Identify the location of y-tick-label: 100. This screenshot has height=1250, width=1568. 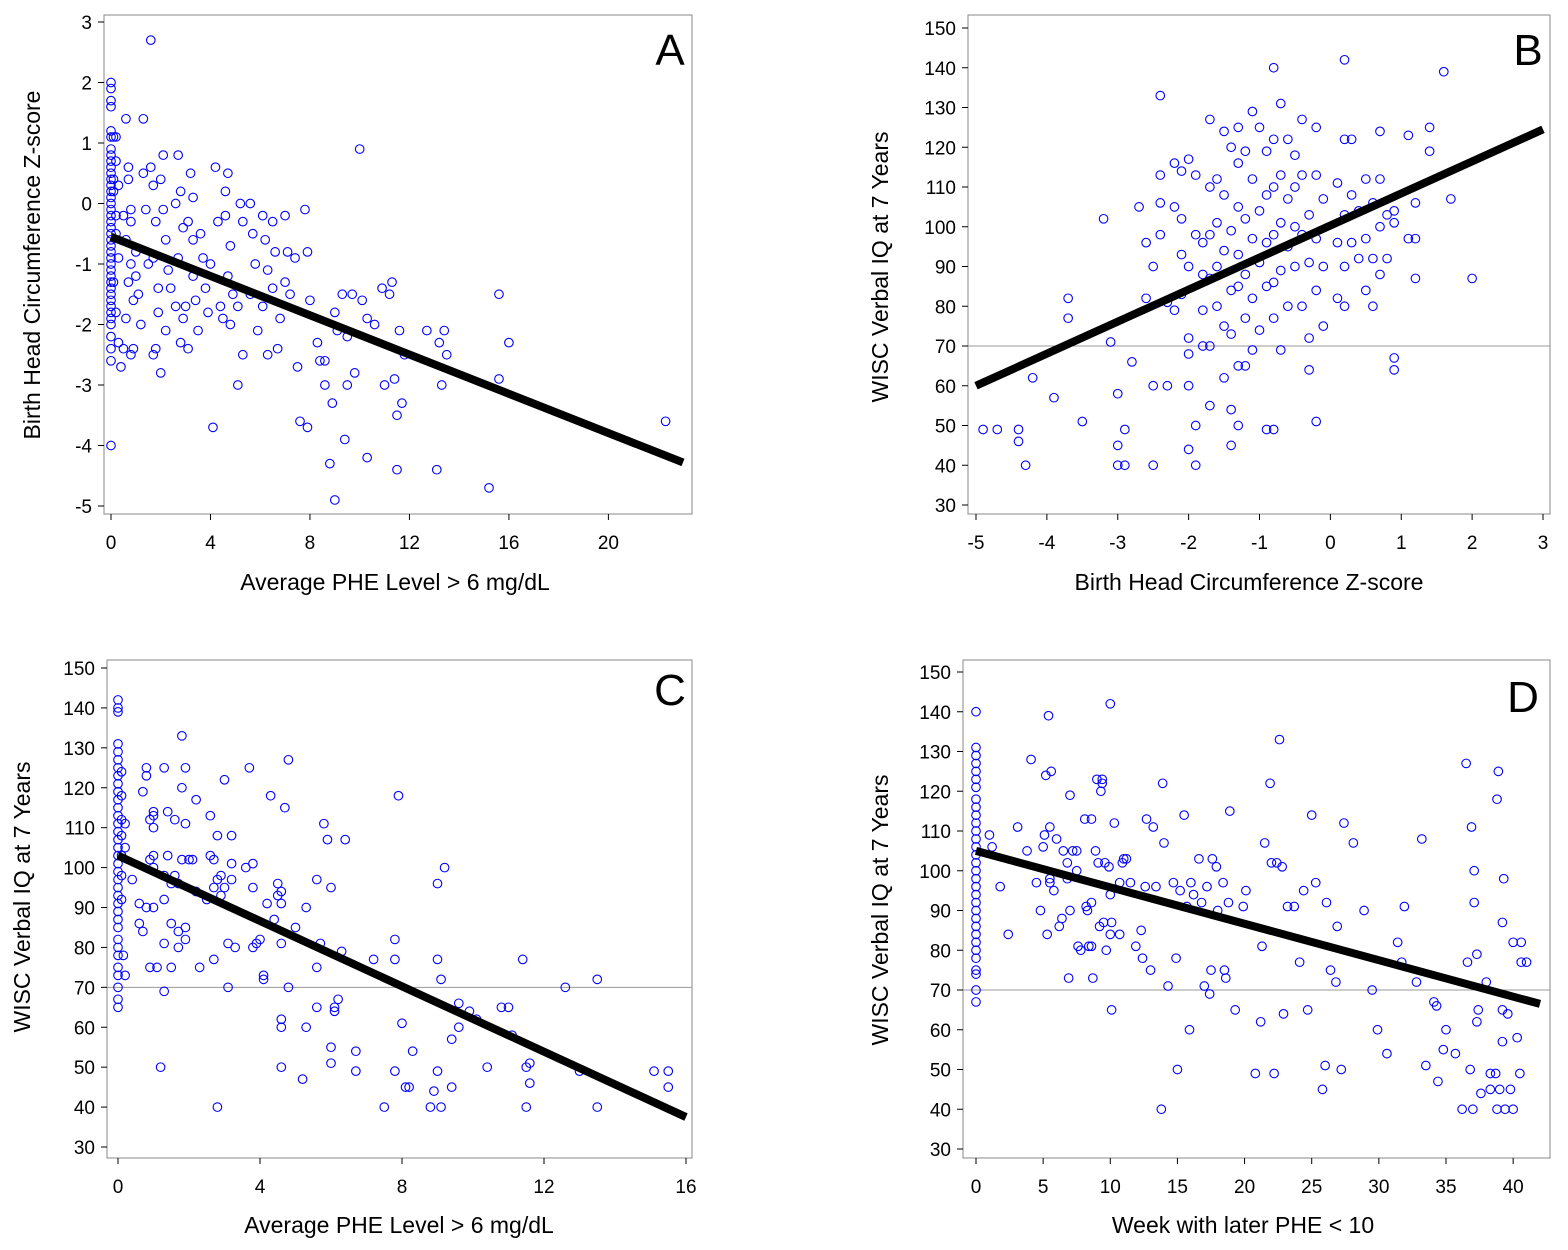
(79, 869).